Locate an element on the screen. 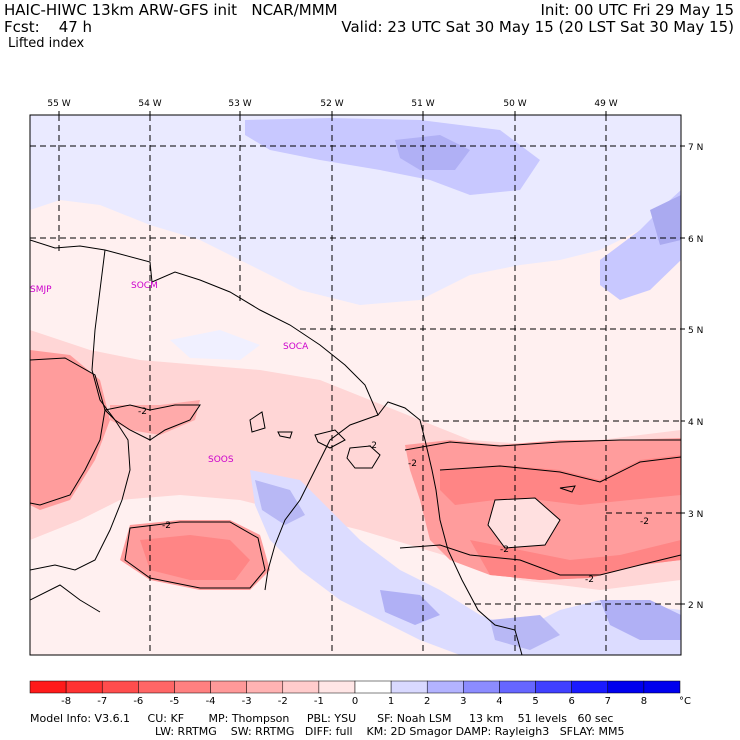 This screenshot has width=740, height=740. init-line: Init: 00 UTC Fri 29 May 15 is located at coordinates (637, 10).